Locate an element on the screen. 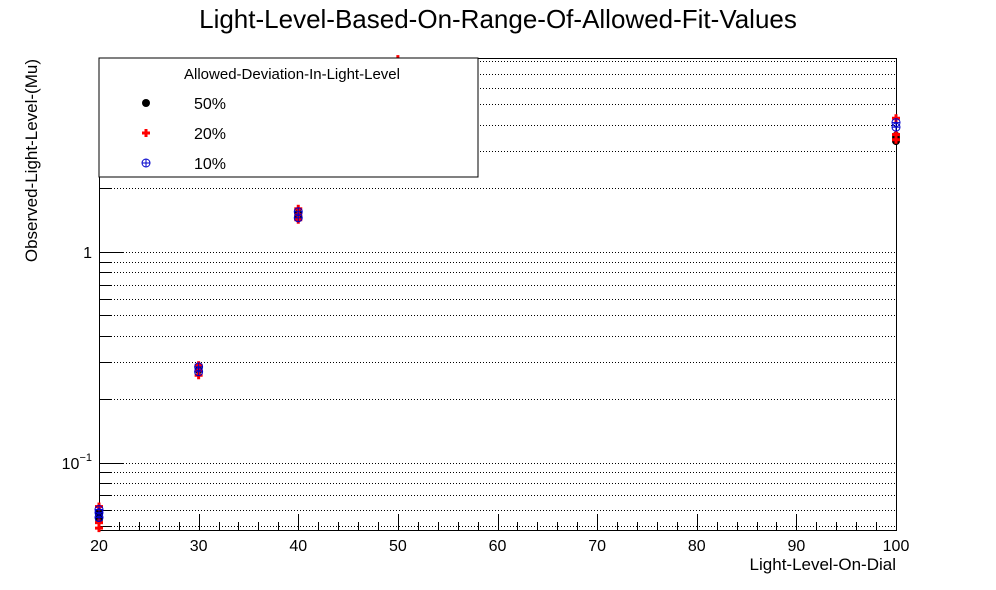 This screenshot has height=590, width=996. x-tick-label: 70 is located at coordinates (597, 546).